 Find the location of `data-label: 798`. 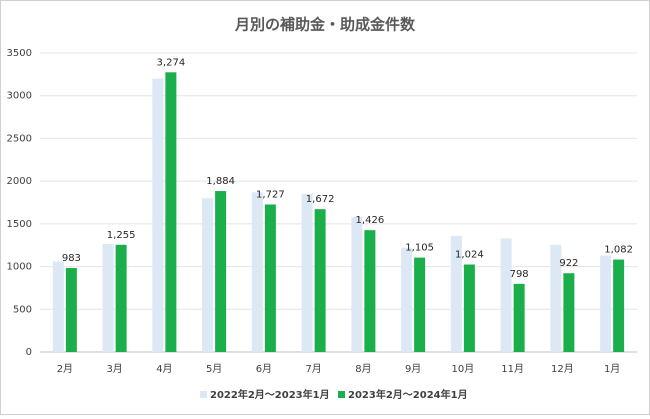

data-label: 798 is located at coordinates (519, 274).